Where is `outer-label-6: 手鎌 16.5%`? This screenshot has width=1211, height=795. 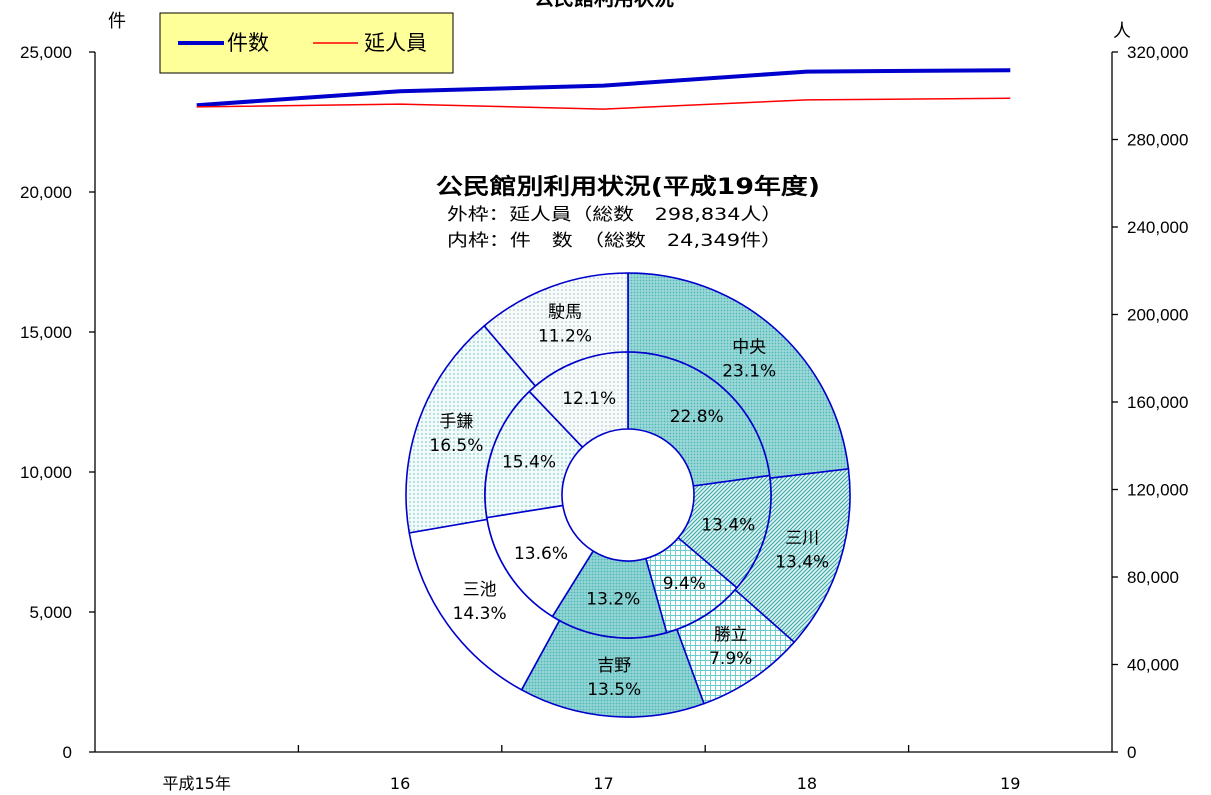 outer-label-6: 手鎌 16.5% is located at coordinates (456, 434).